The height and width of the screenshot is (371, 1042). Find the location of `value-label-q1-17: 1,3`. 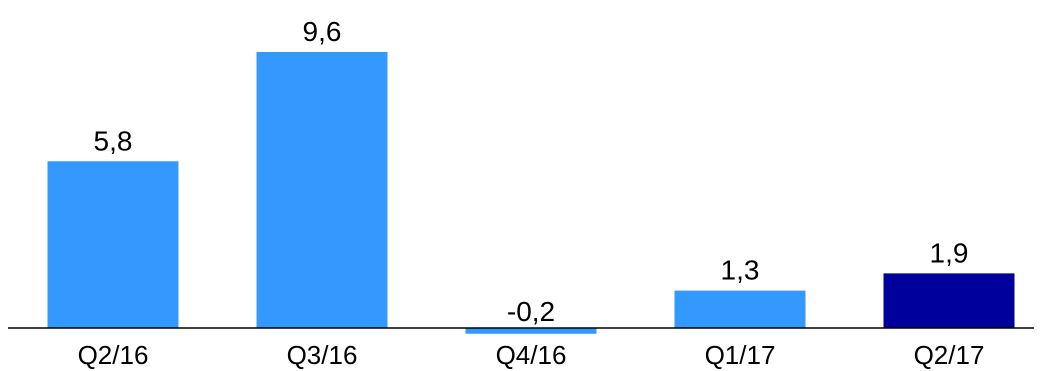

value-label-q1-17: 1,3 is located at coordinates (740, 270).